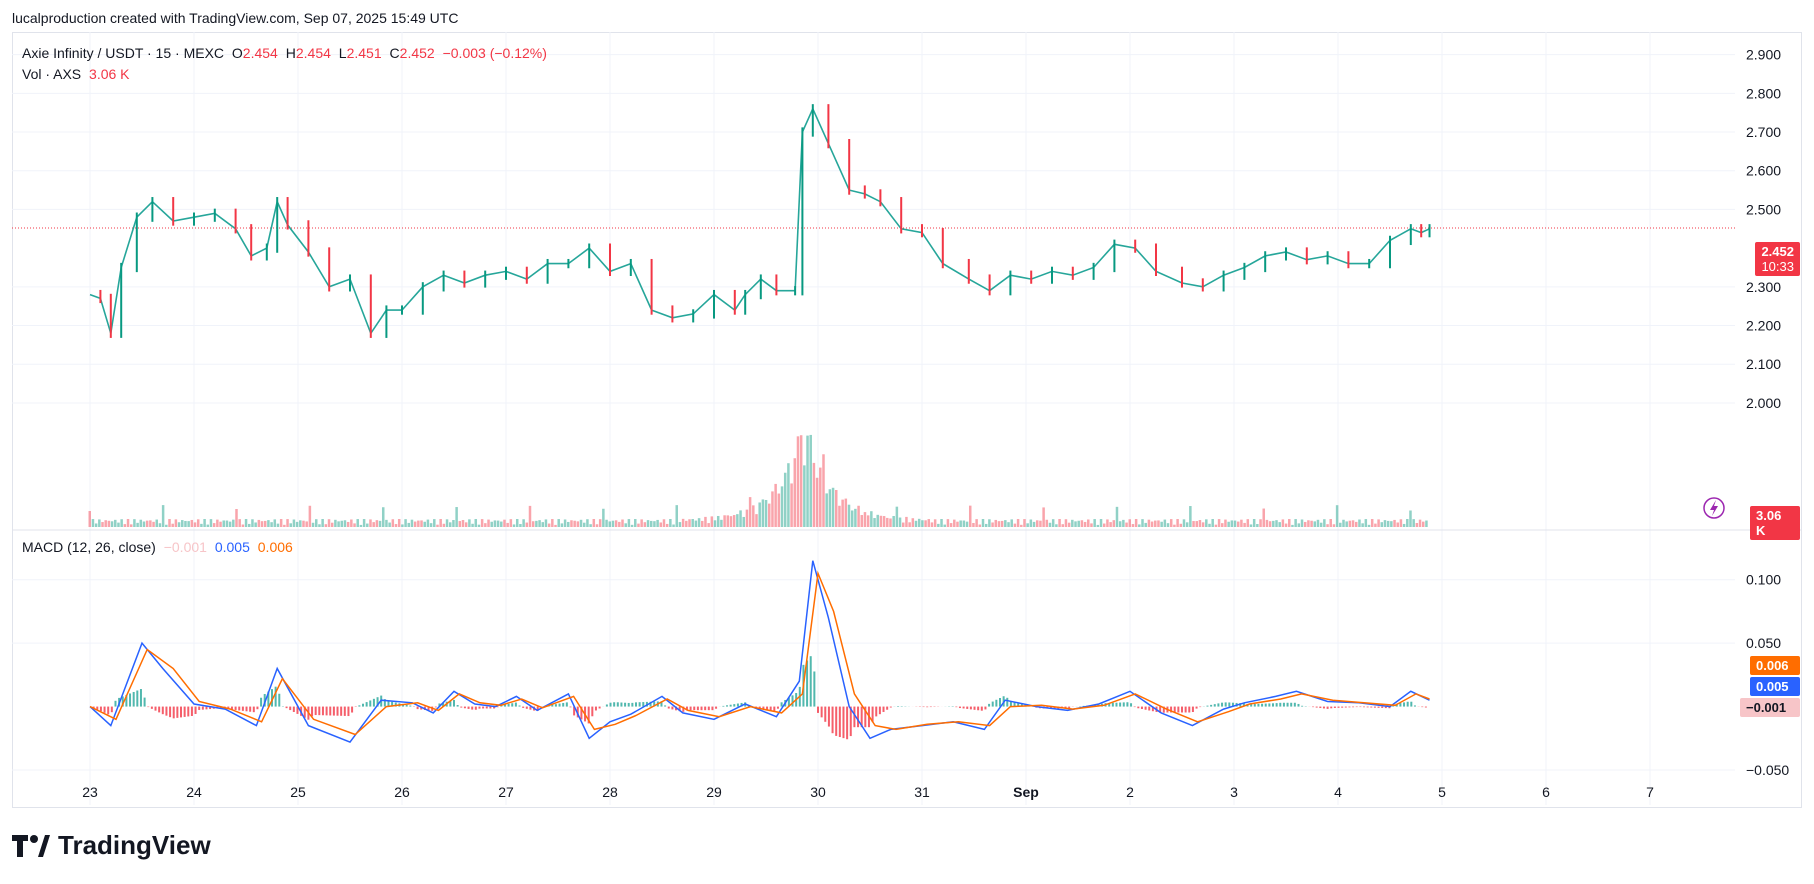 The width and height of the screenshot is (1814, 884). I want to click on y-tick-label: 2.000, so click(1763, 403).